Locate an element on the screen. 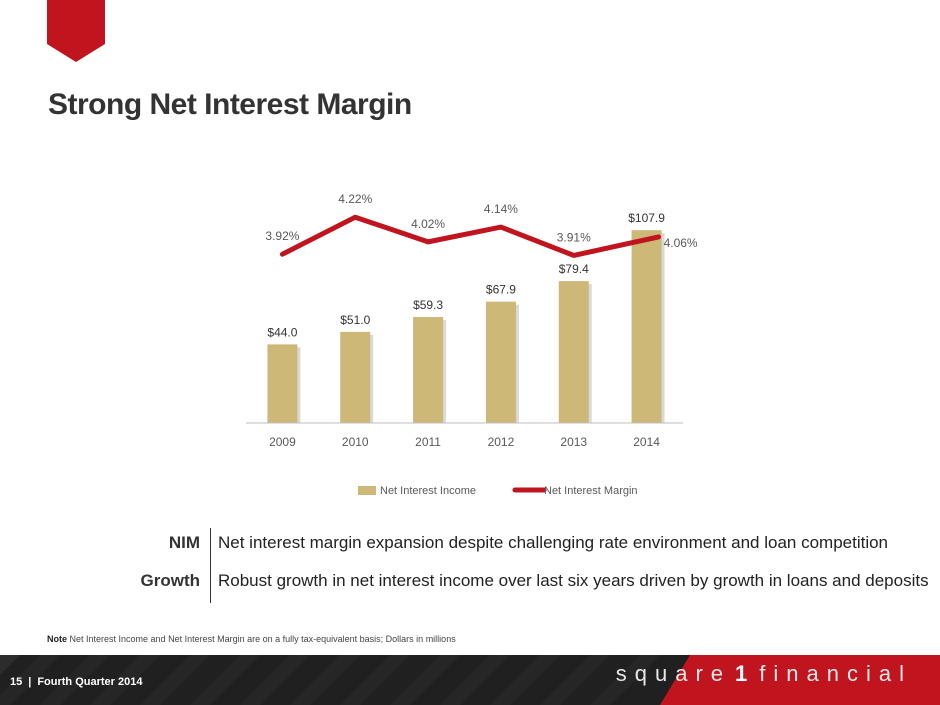  highlights-divider is located at coordinates (210, 565).